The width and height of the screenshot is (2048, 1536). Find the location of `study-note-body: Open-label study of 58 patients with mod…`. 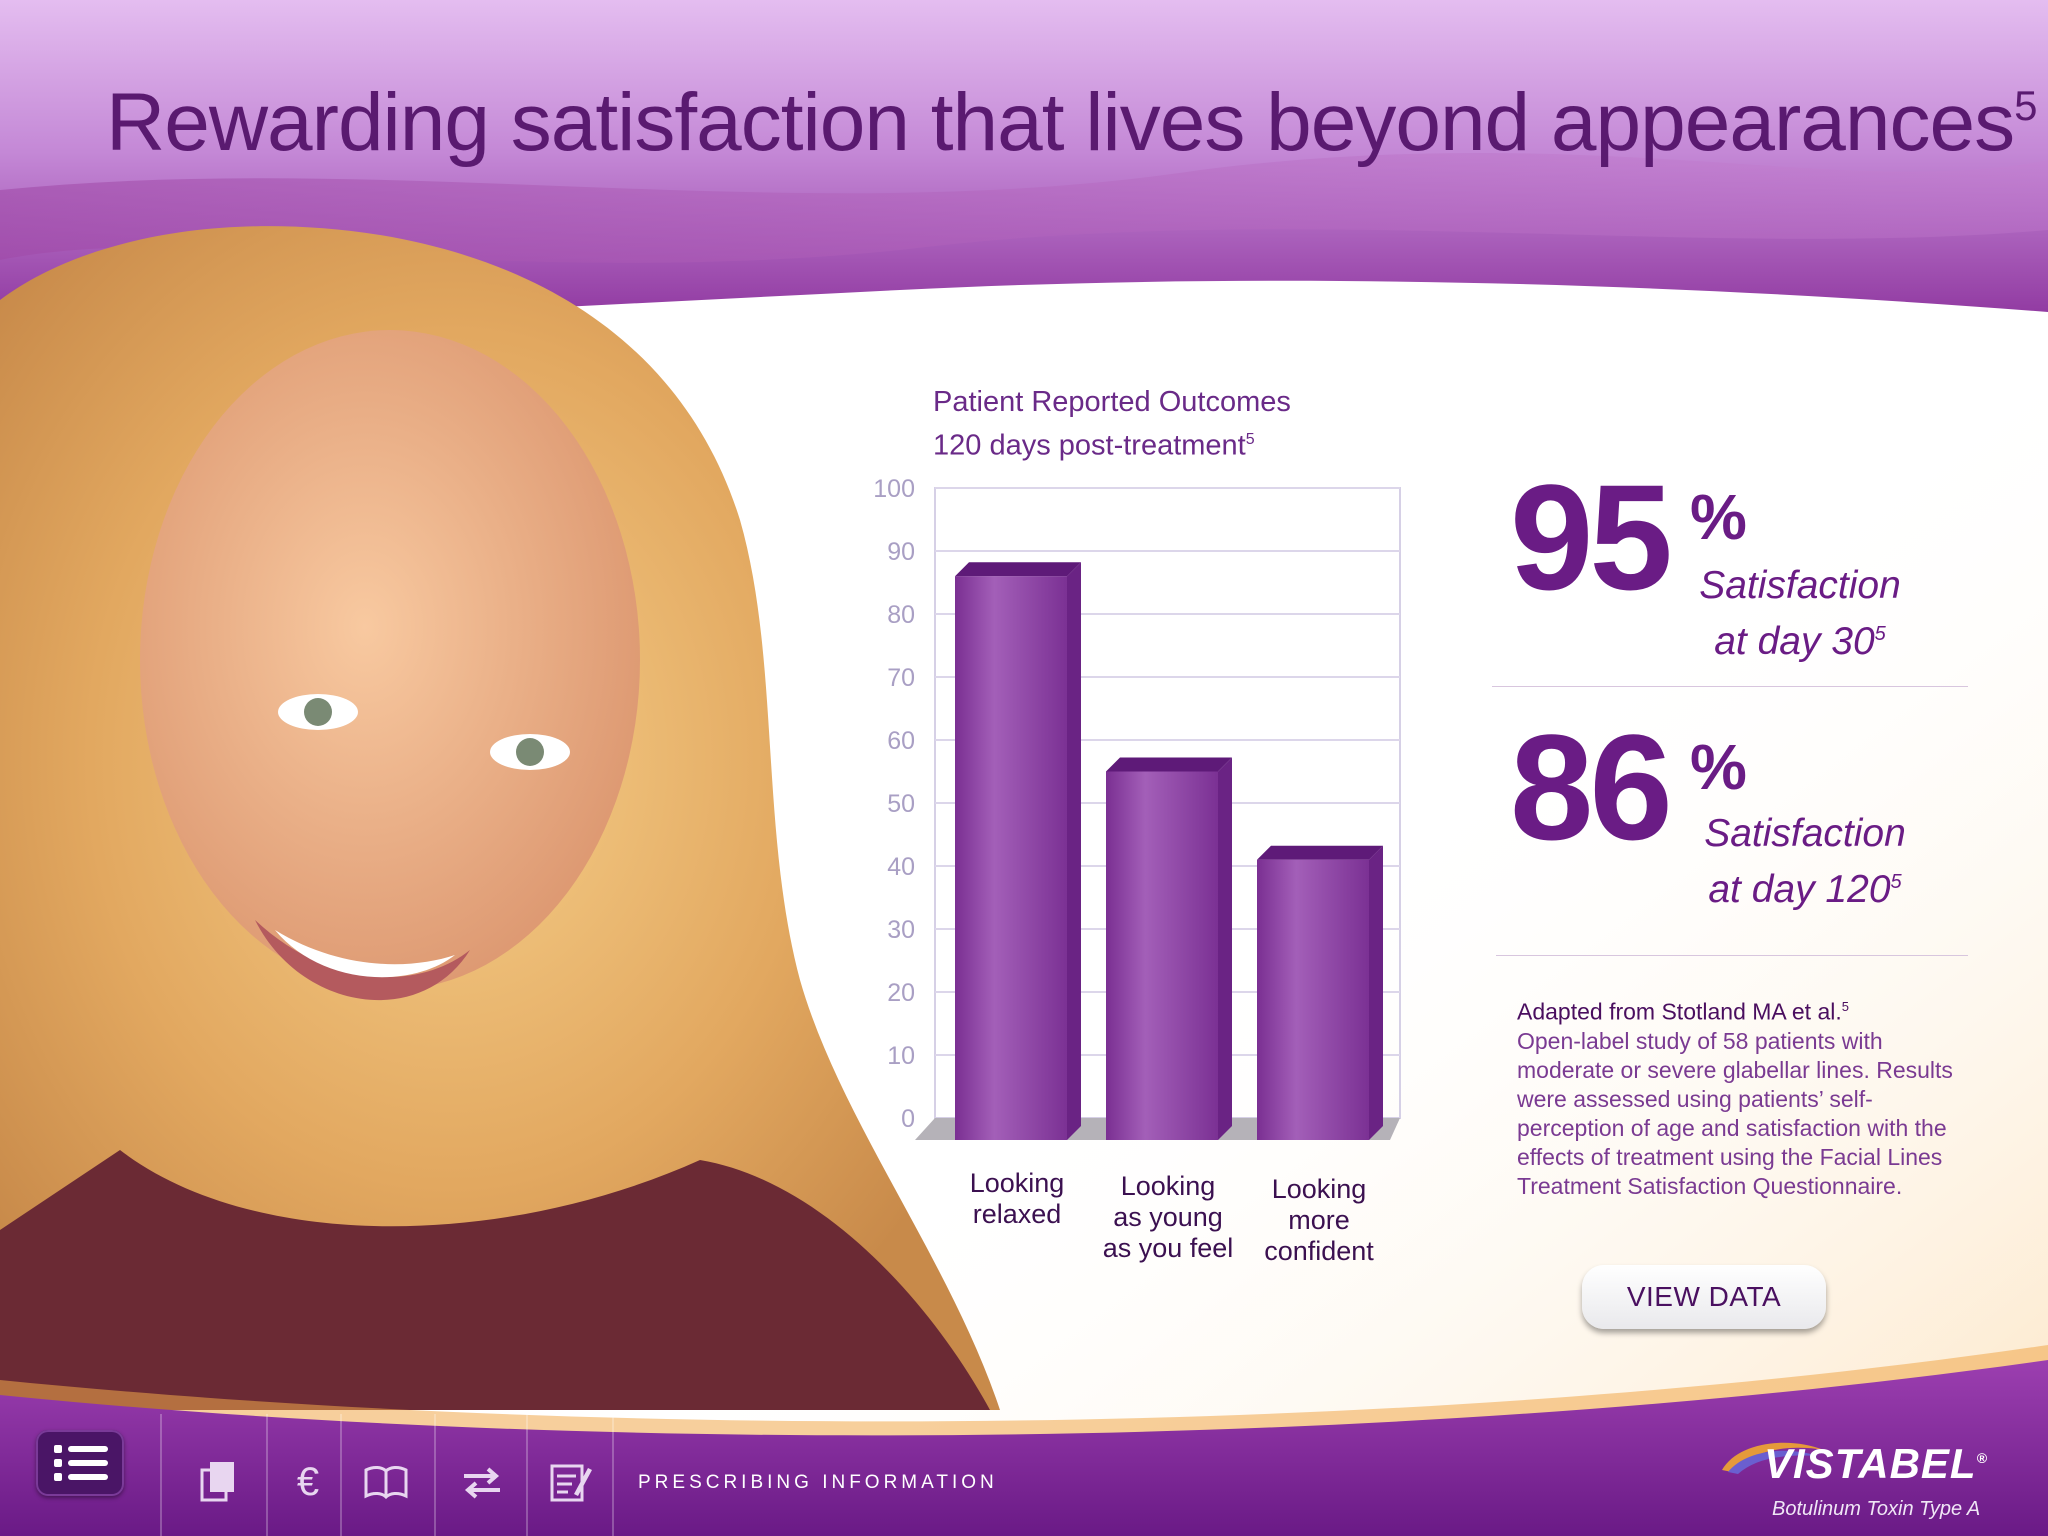

study-note-body: Open-label study of 58 patients with mod… is located at coordinates (1735, 1113).